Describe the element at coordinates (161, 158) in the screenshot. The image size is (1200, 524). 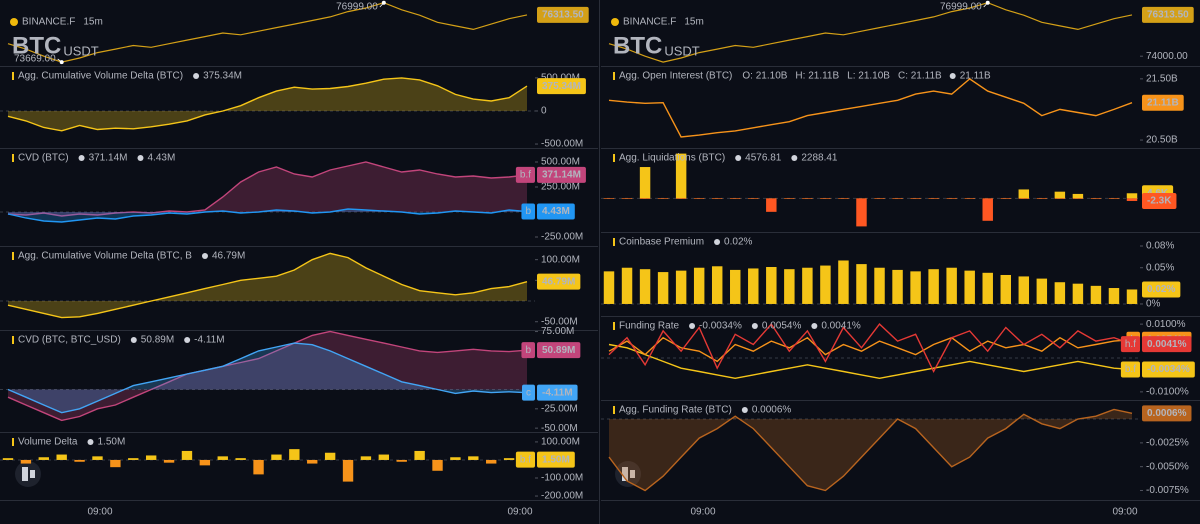
I see `legend-value: 4.43M` at that location.